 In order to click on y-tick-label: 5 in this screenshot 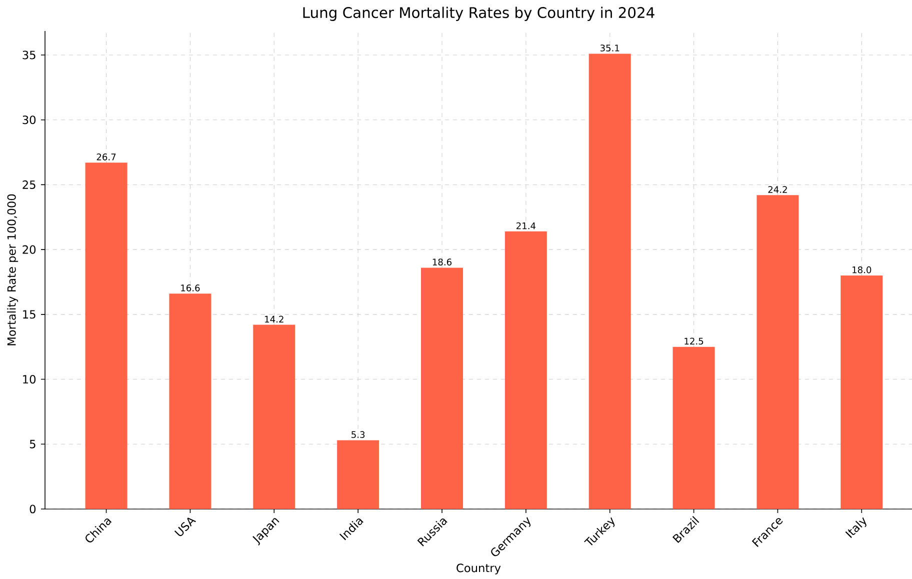, I will do `click(33, 444)`.